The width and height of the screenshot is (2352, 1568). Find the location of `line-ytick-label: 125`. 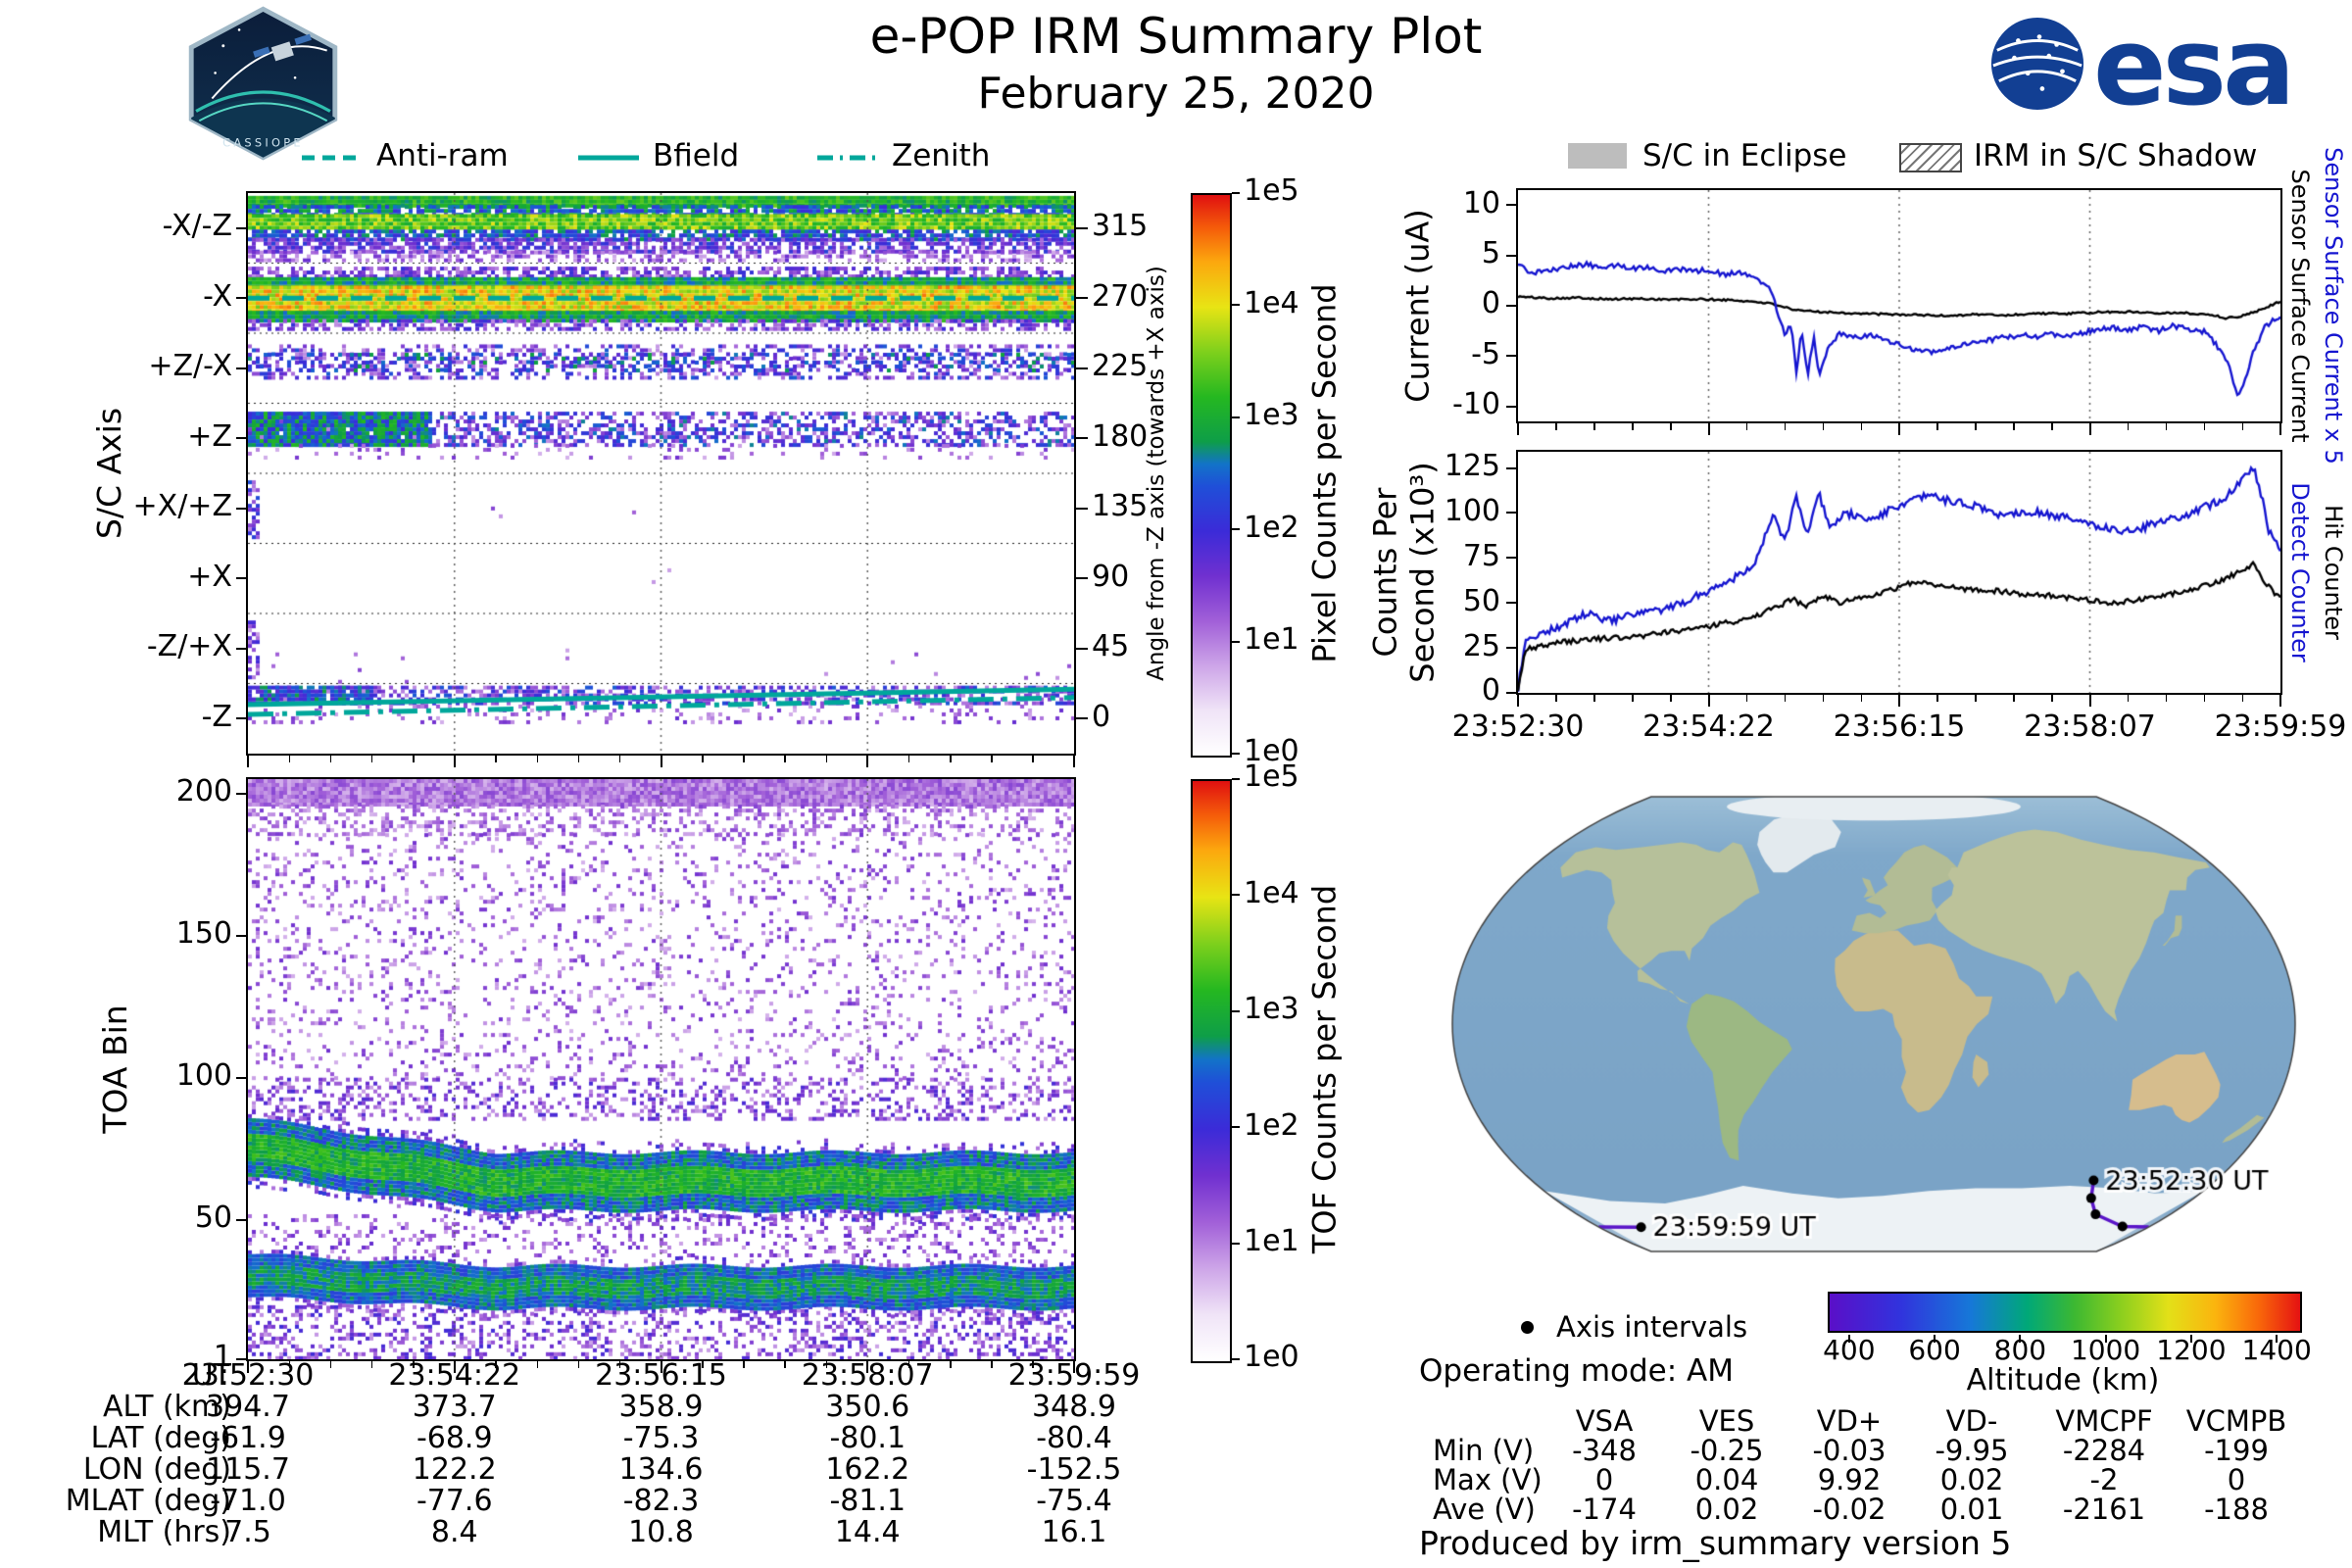

line-ytick-label: 125 is located at coordinates (1472, 465).